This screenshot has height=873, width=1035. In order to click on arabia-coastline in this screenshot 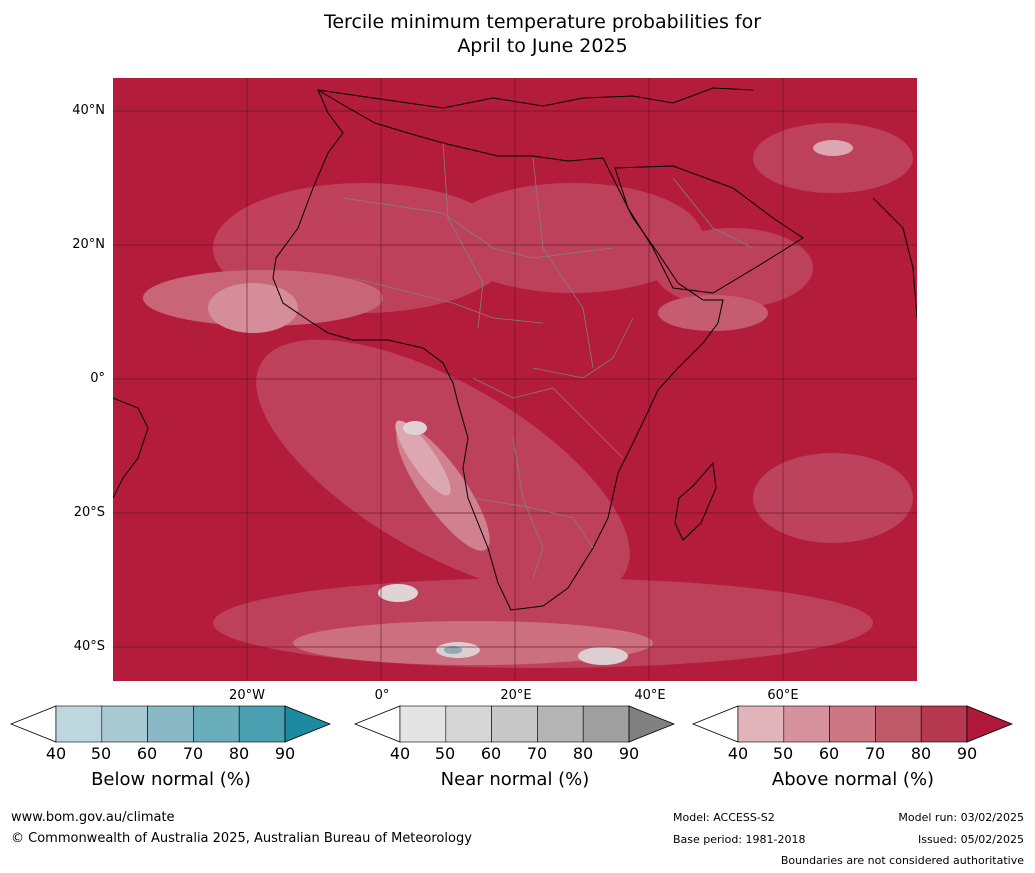, I will do `click(709, 229)`.